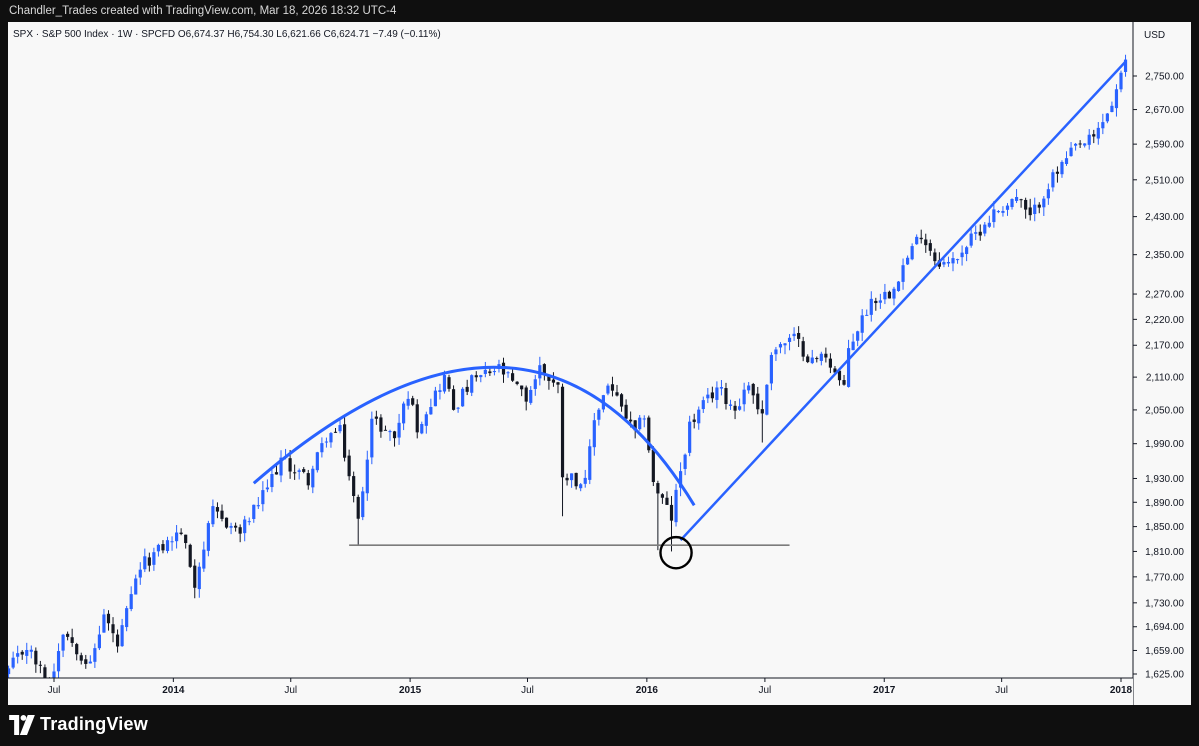 The image size is (1199, 746). What do you see at coordinates (94, 724) in the screenshot?
I see `brand-name: TradingView` at bounding box center [94, 724].